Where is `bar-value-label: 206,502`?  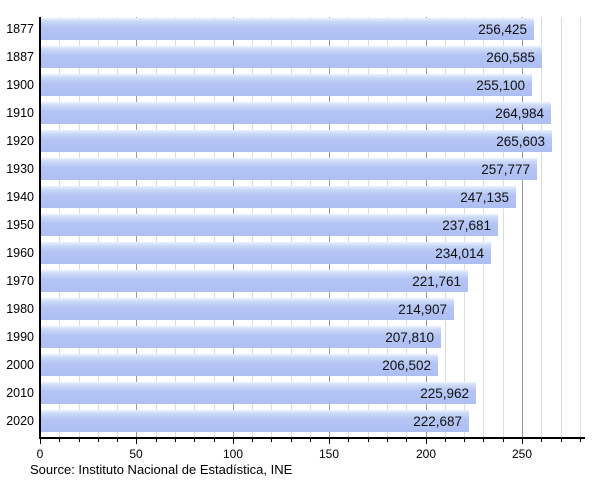
bar-value-label: 206,502 is located at coordinates (406, 365).